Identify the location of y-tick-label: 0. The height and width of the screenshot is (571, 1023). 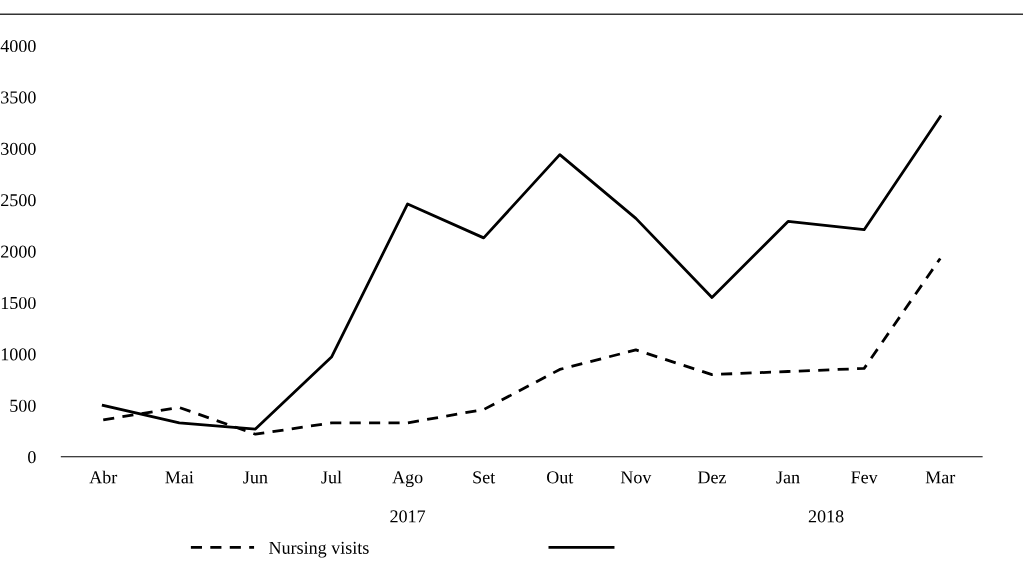
(32, 457).